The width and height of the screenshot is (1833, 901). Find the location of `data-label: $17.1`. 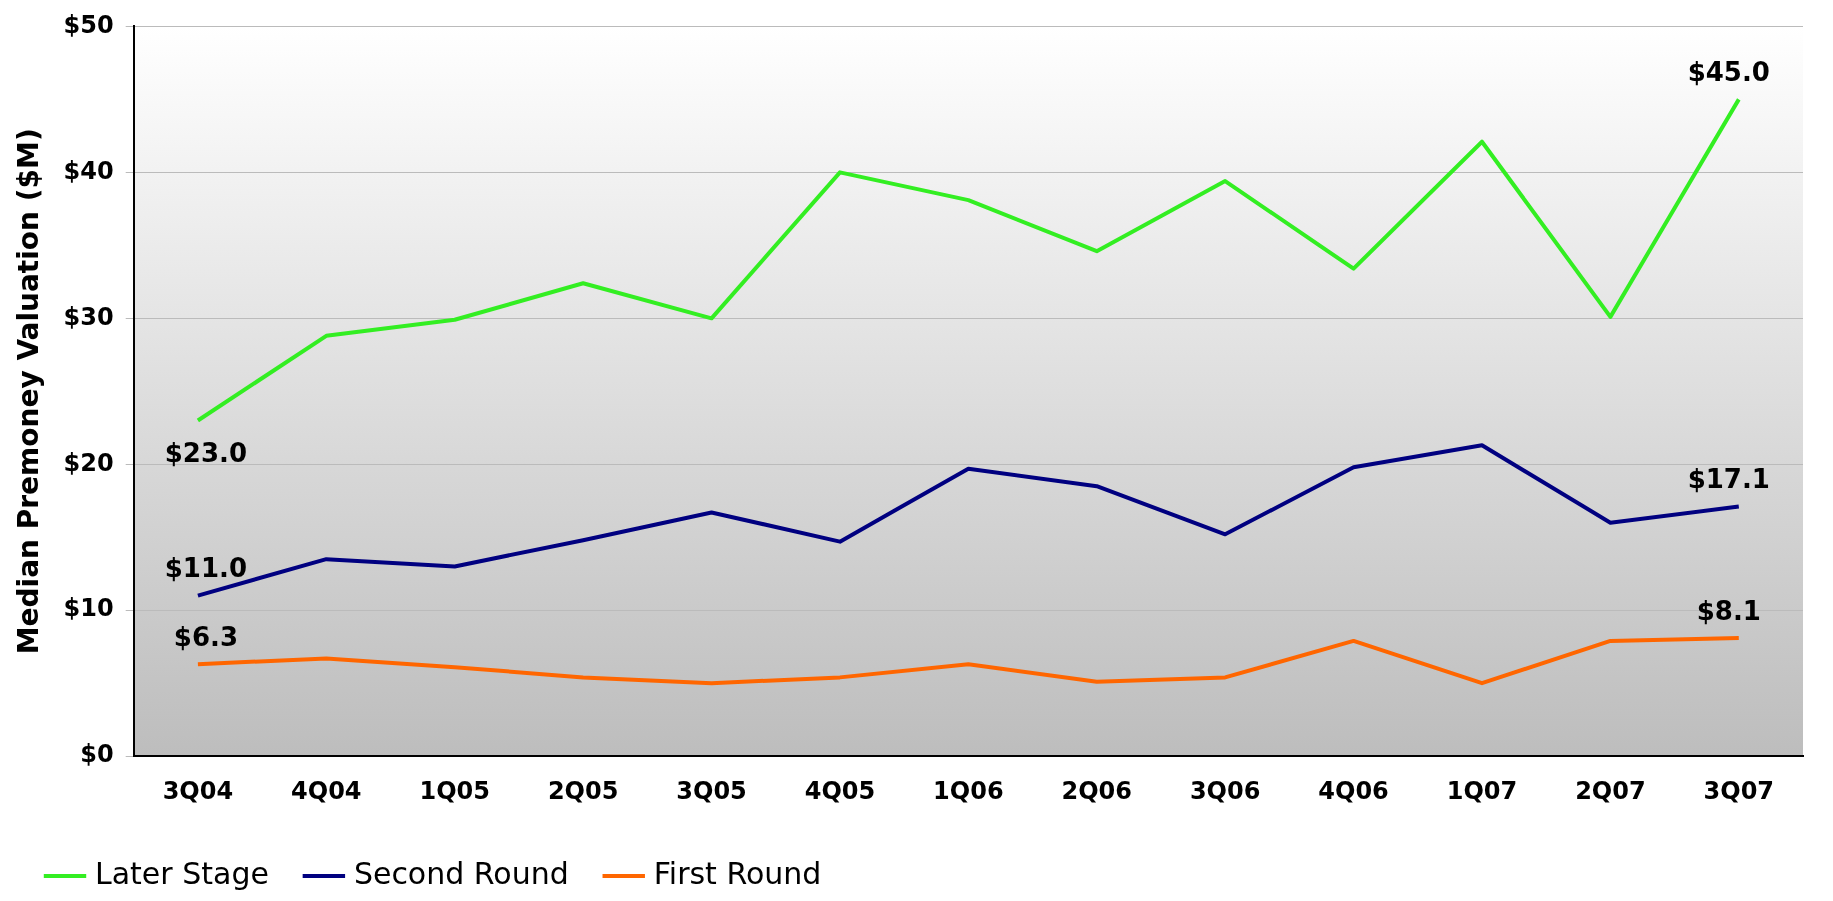

data-label: $17.1 is located at coordinates (1728, 479).